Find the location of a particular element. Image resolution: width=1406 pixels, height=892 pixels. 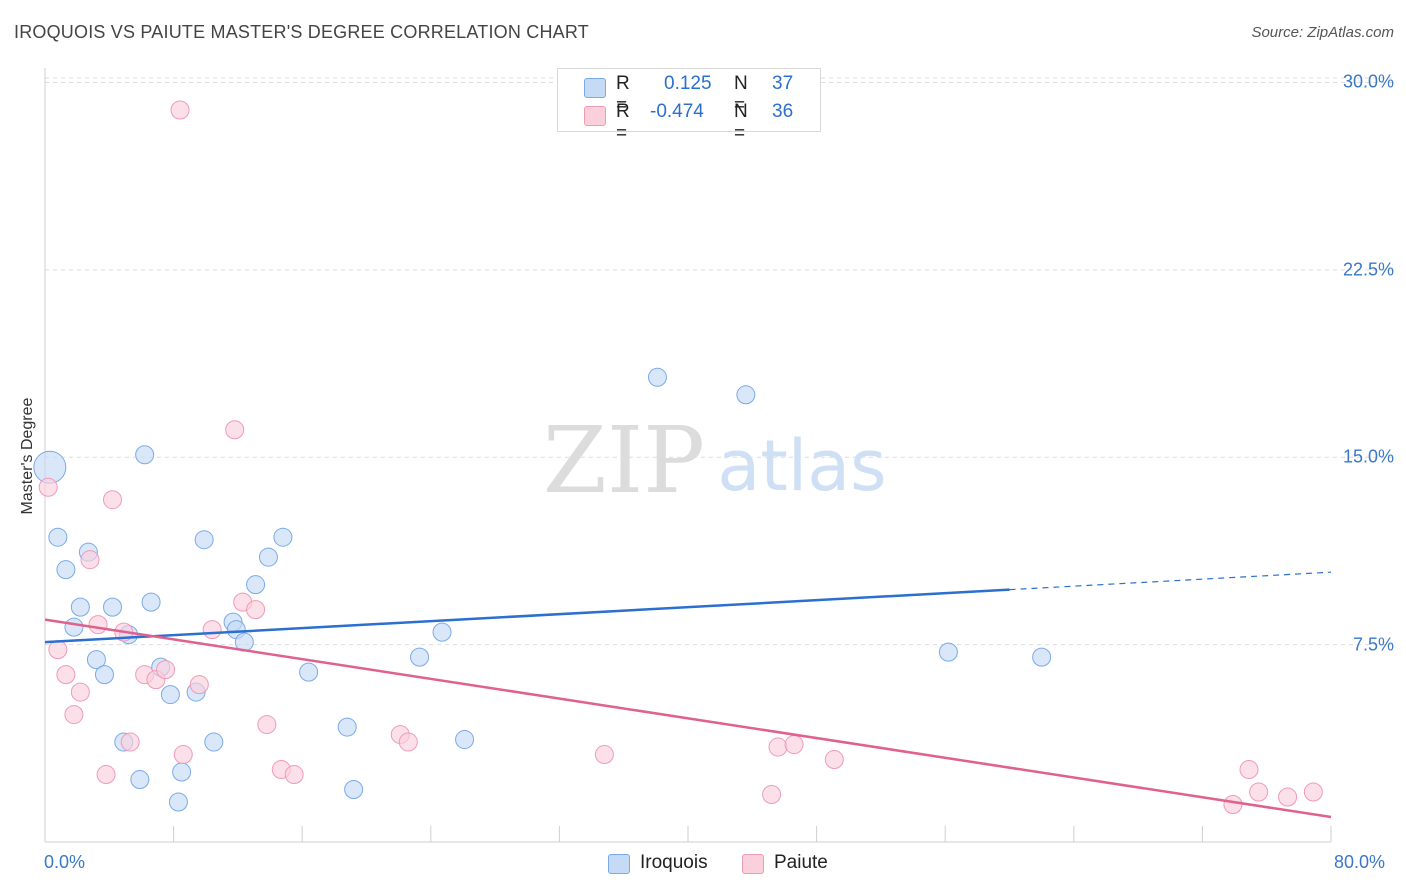

iroquois-trend-extension is located at coordinates (1170, 581).